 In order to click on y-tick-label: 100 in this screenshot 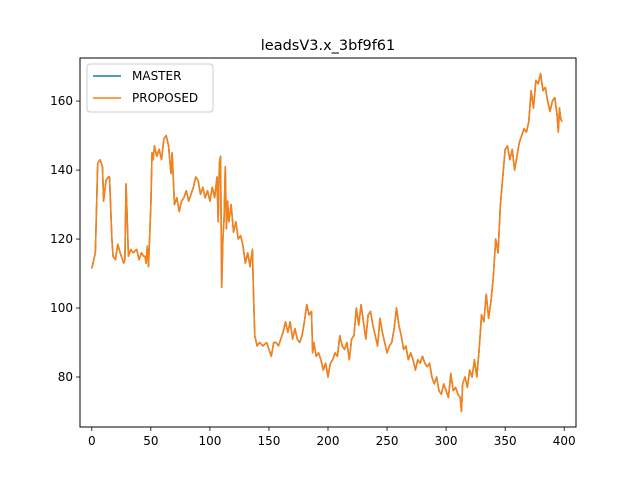, I will do `click(61, 308)`.